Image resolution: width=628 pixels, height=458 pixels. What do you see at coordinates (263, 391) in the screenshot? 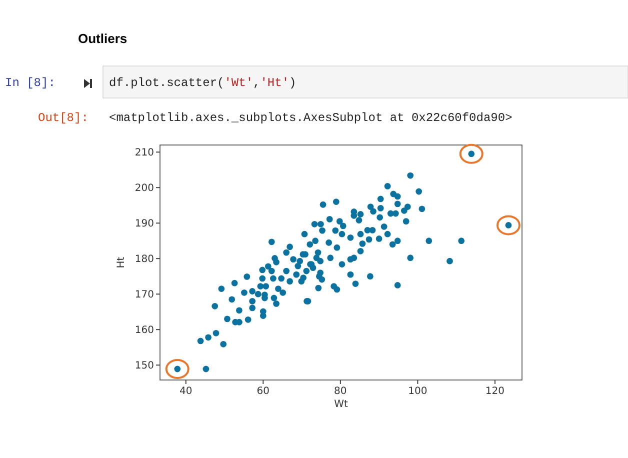
I see `x-tick-label: 60` at bounding box center [263, 391].